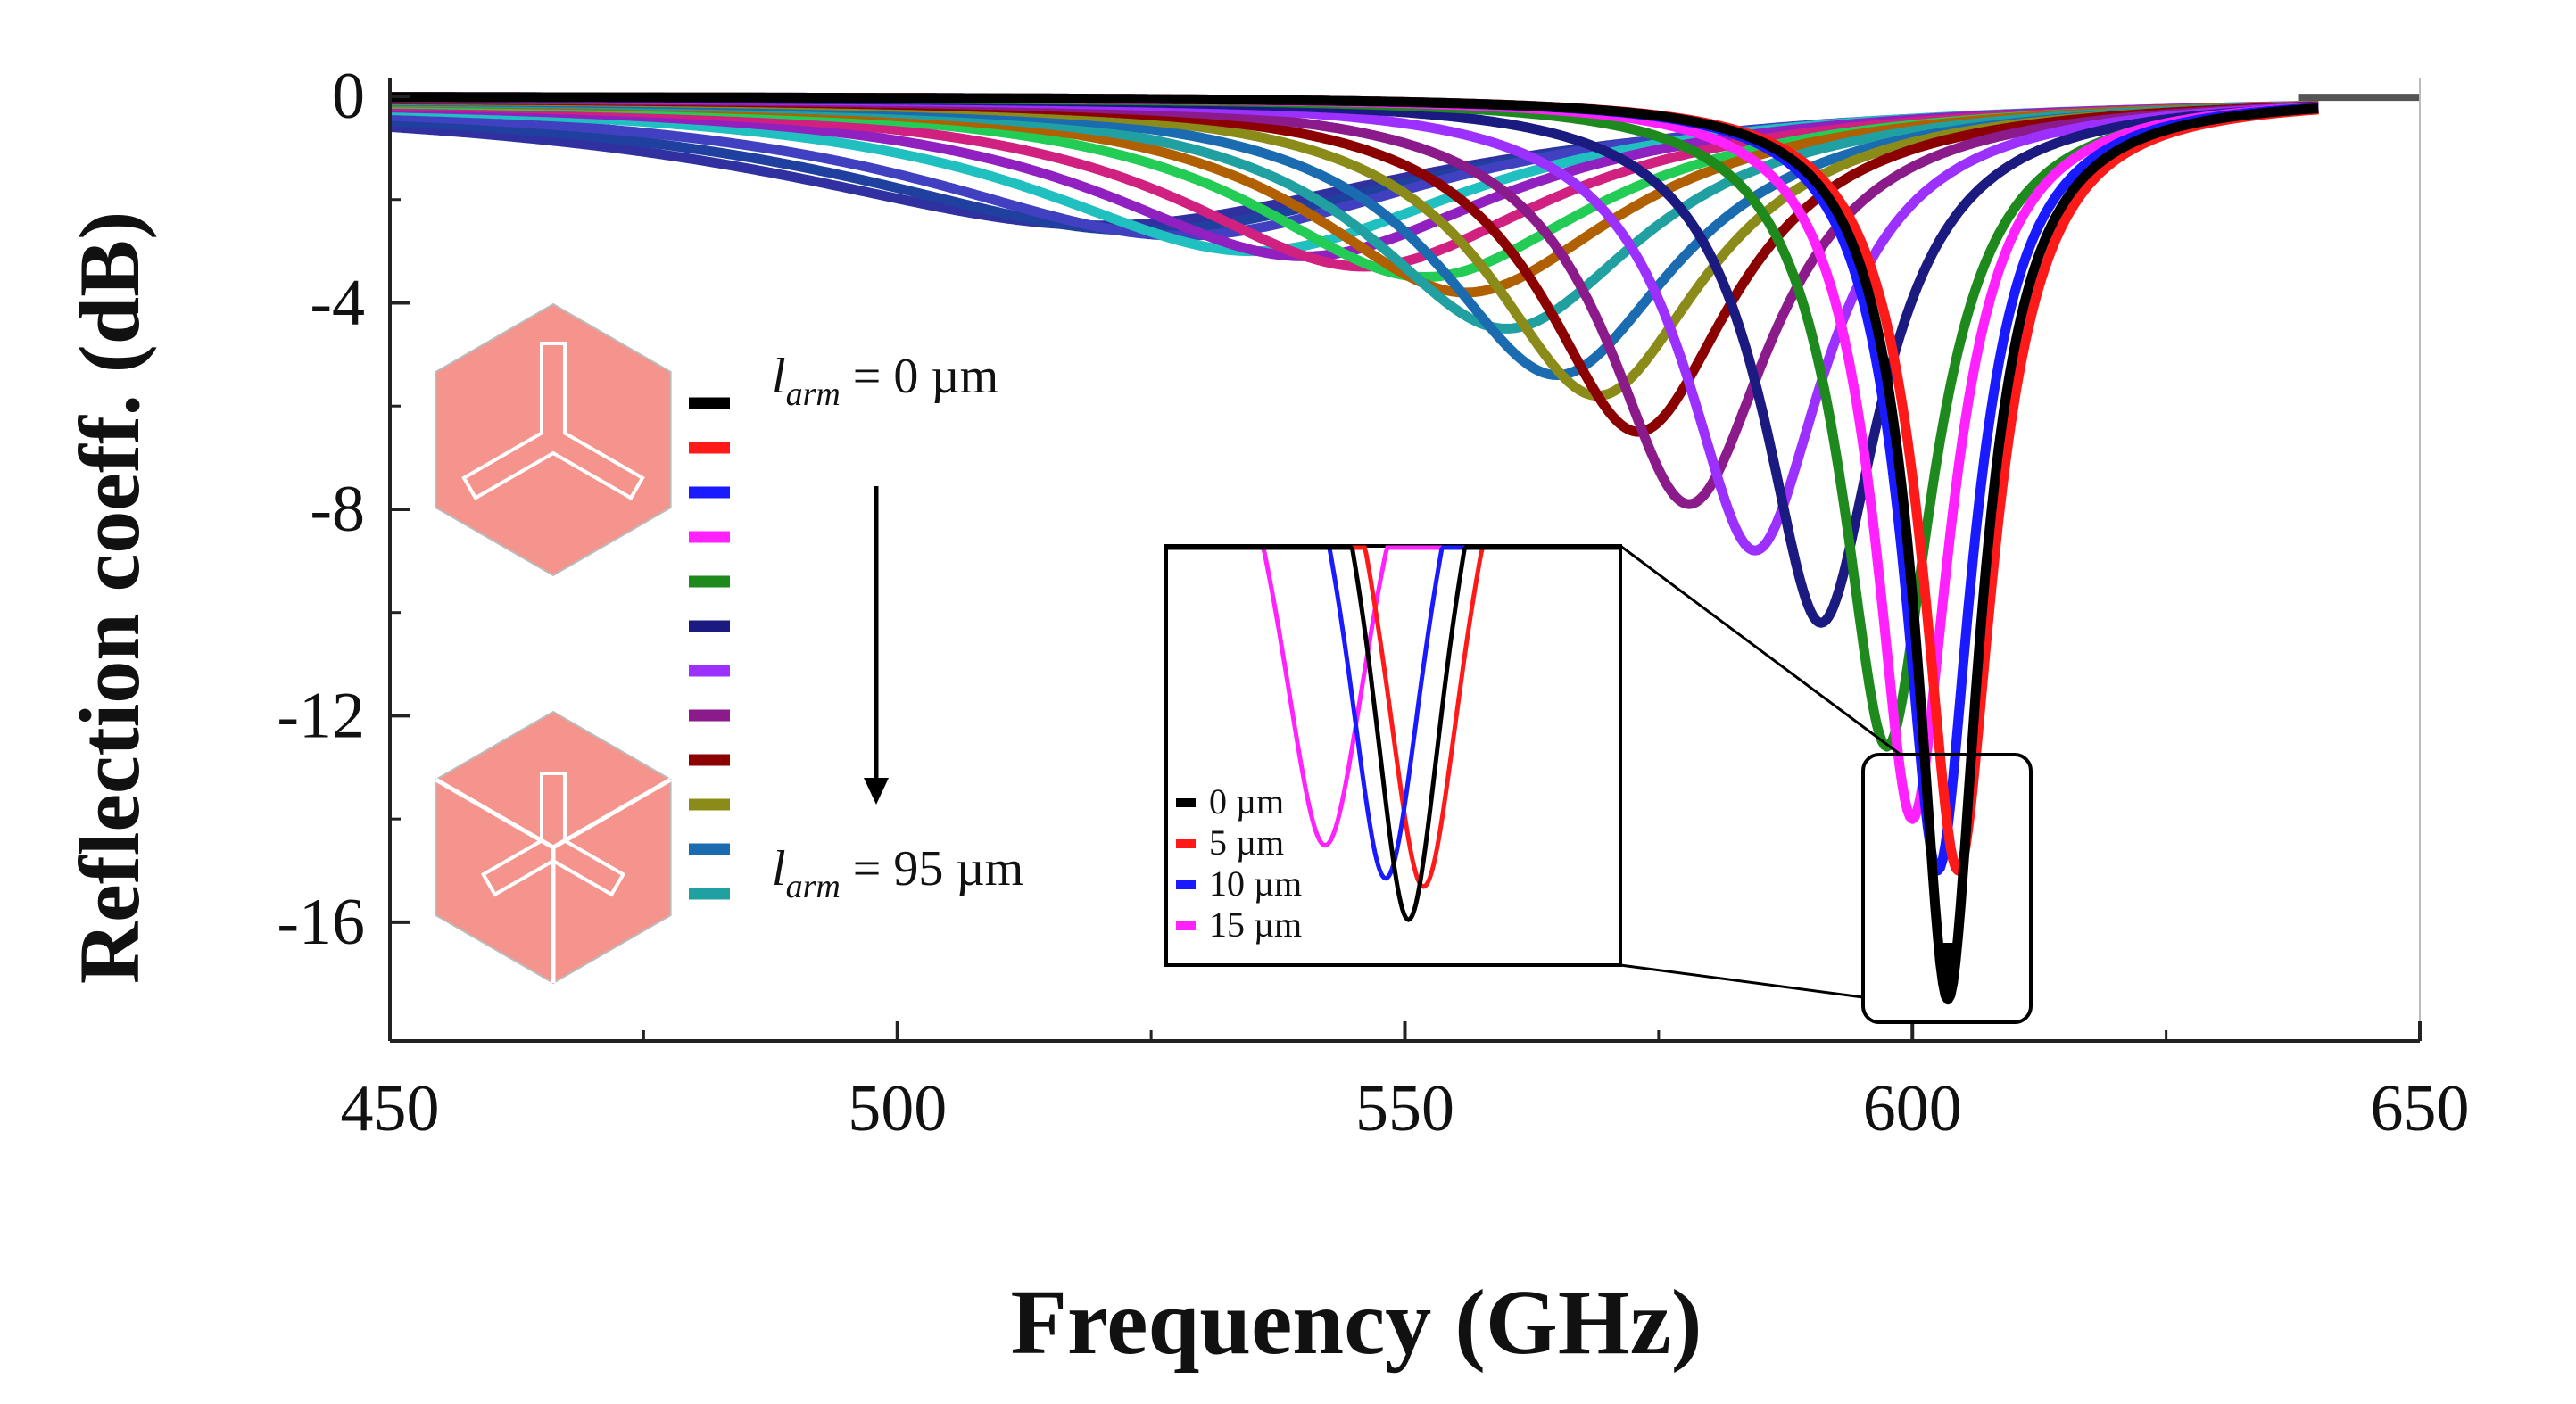 Image resolution: width=2576 pixels, height=1404 pixels. I want to click on legend-last-label: larm = 95 µm, so click(897, 873).